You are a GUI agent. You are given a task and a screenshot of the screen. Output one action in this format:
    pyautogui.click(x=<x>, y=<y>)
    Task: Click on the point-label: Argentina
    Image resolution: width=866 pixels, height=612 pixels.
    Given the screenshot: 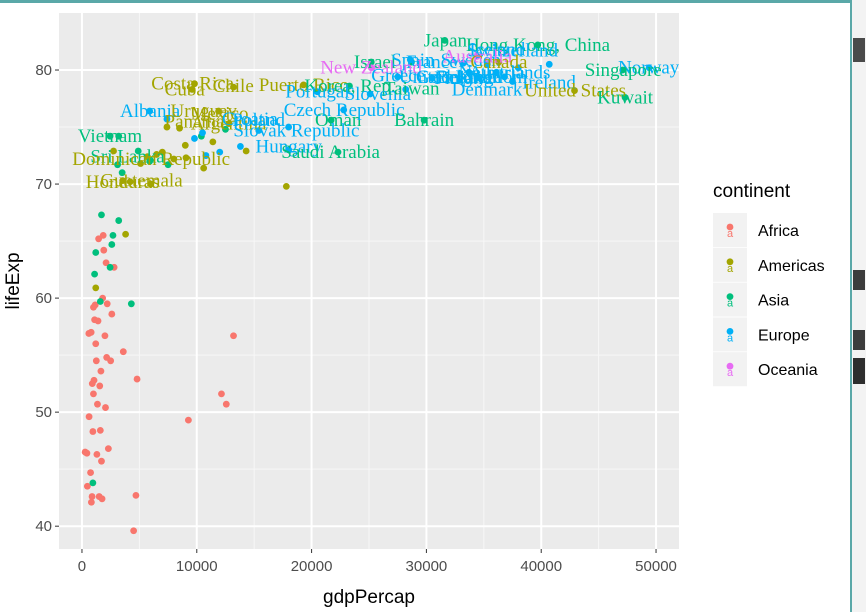 What is the action you would take?
    pyautogui.click(x=229, y=124)
    